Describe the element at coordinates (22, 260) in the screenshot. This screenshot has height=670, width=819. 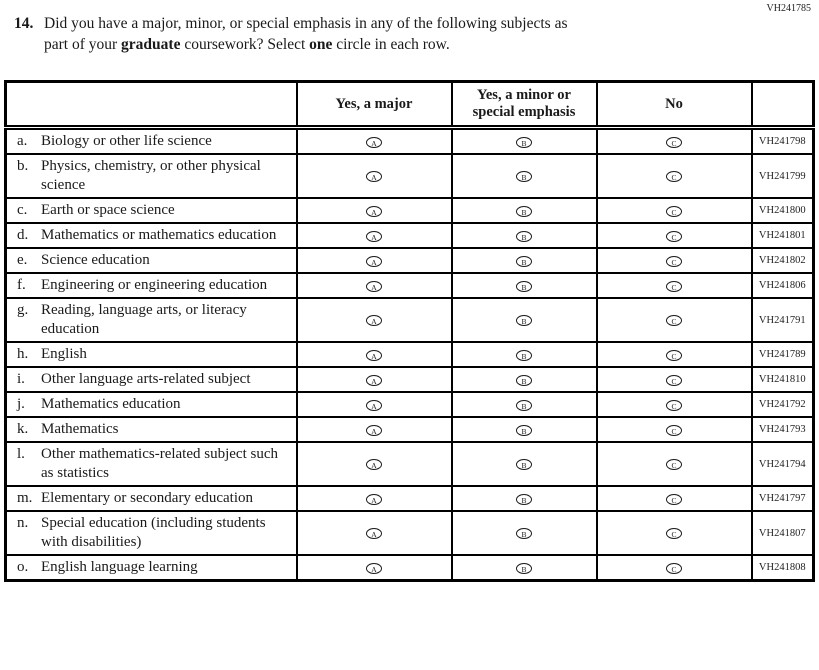
I see `row-letter: e.` at that location.